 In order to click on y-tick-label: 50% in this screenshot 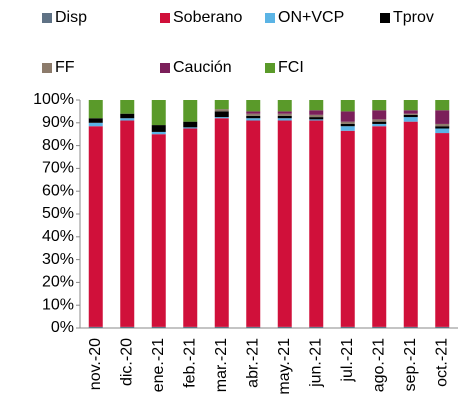, I will do `click(58, 213)`.